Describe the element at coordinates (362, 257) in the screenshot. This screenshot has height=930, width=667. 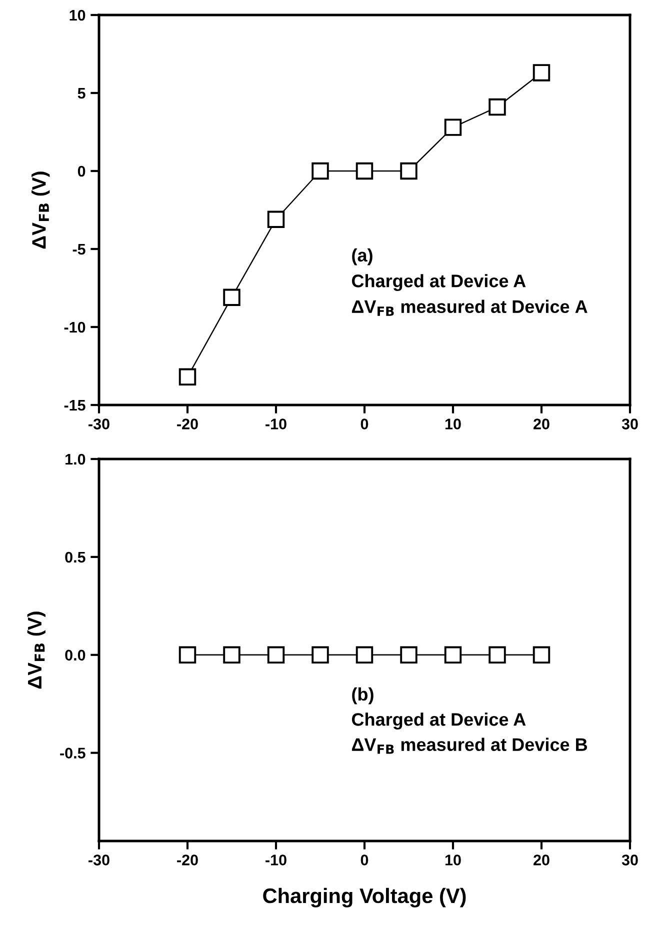
I see `annotation: (a)` at that location.